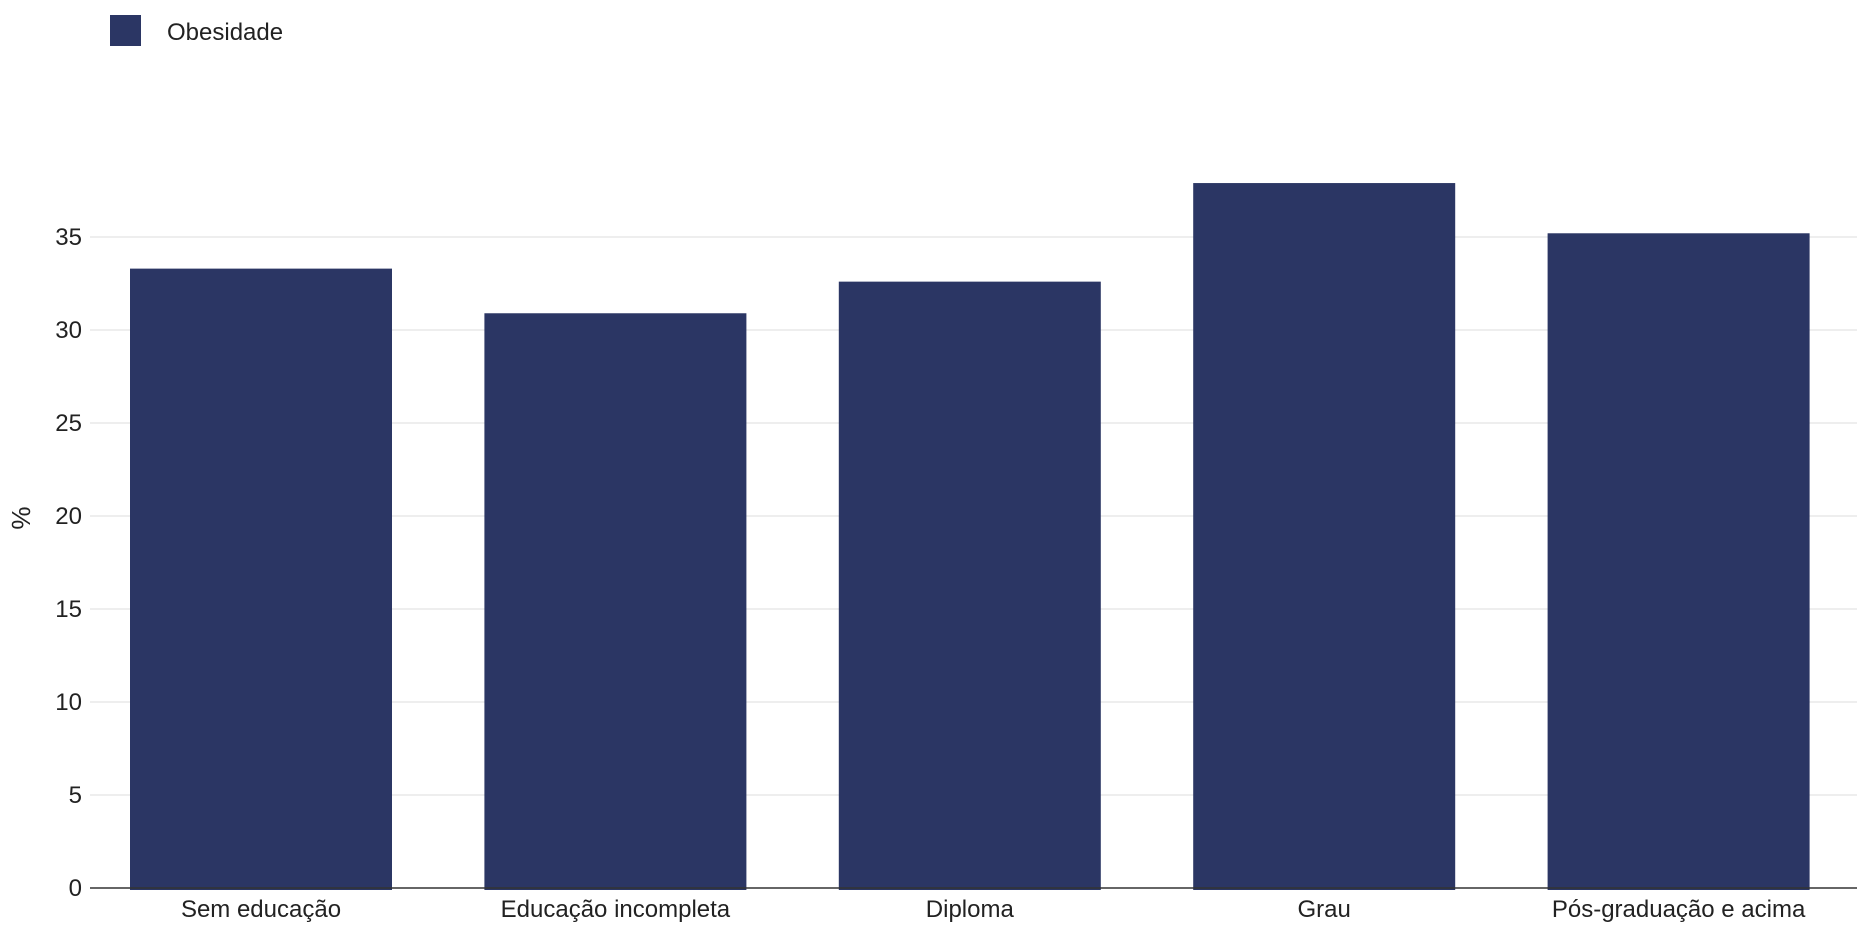  Describe the element at coordinates (68, 330) in the screenshot. I see `y-tick-label: 30` at that location.